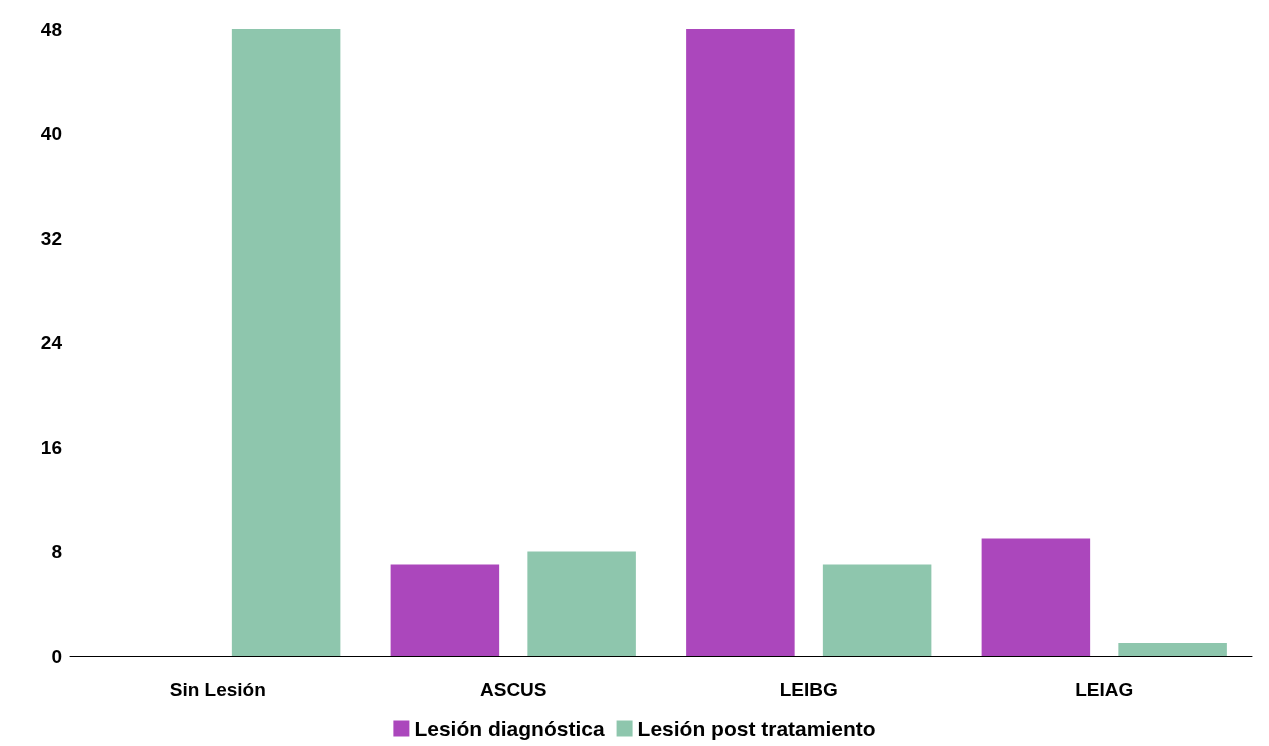 The width and height of the screenshot is (1269, 746). I want to click on y-tick-label: 48, so click(51, 29).